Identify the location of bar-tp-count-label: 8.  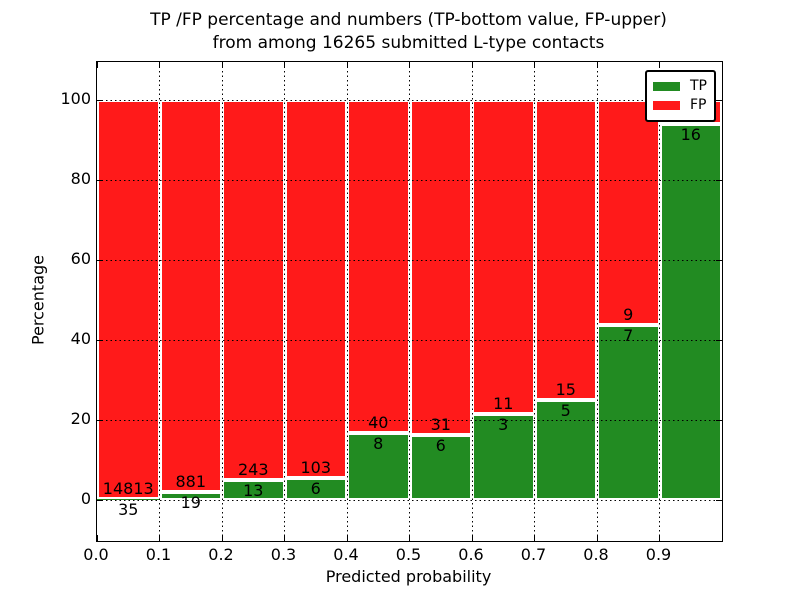
(378, 444).